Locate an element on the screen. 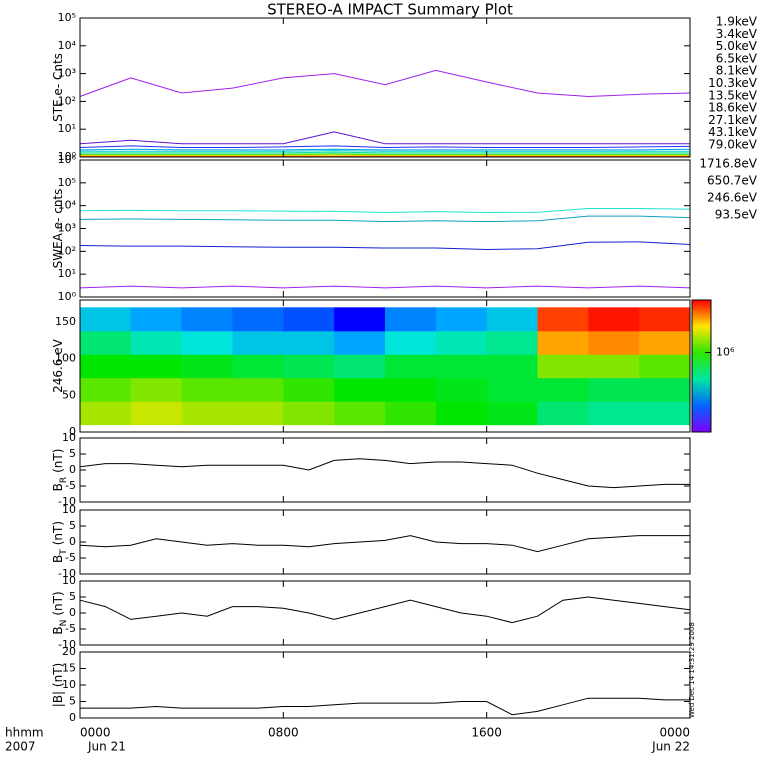 The width and height of the screenshot is (780, 780). y-tick-label: 10¹ is located at coordinates (67, 128).